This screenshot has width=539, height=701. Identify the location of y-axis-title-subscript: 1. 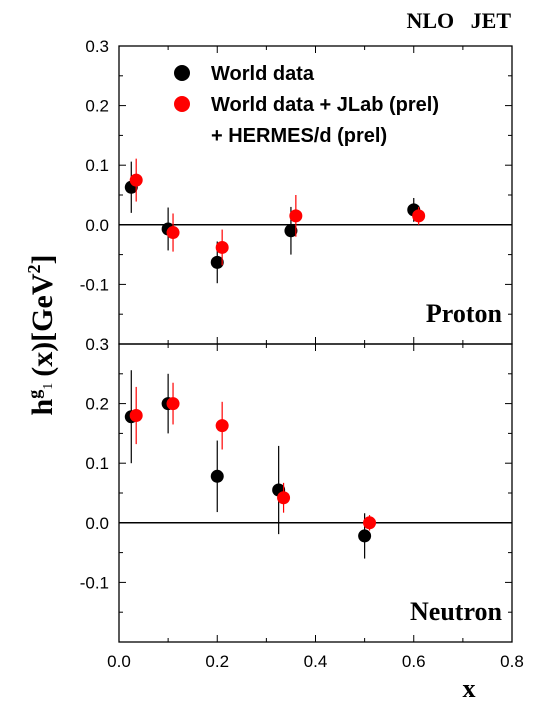
(48, 386).